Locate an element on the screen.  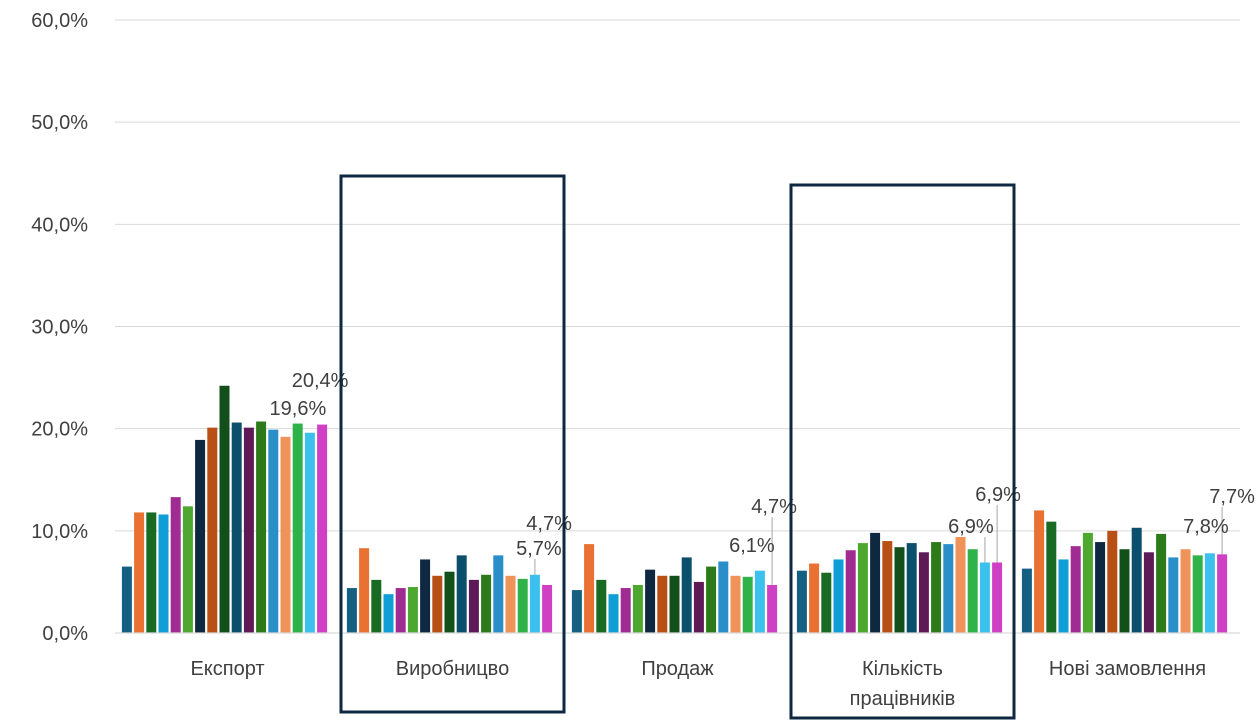
y-tick-label: 50,0% is located at coordinates (59, 123).